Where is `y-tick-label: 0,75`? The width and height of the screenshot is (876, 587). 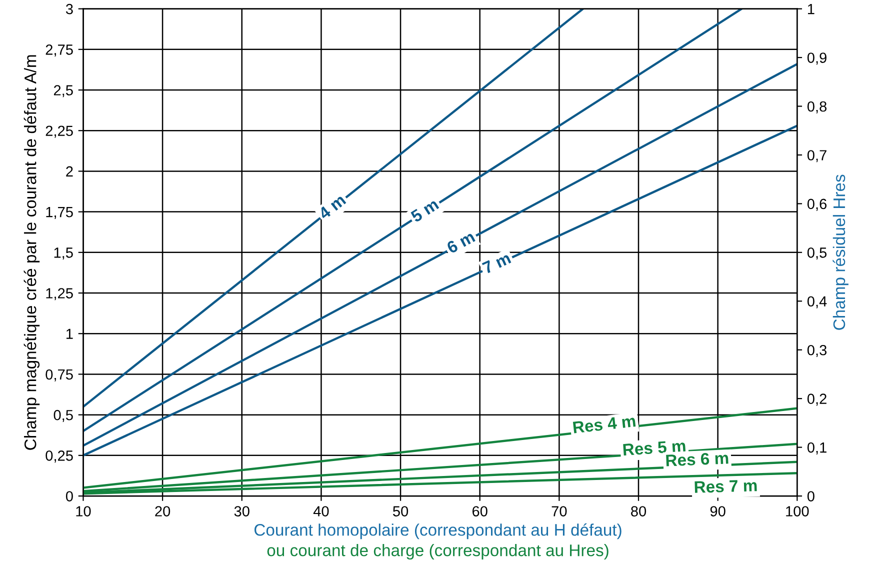 y-tick-label: 0,75 is located at coordinates (59, 375).